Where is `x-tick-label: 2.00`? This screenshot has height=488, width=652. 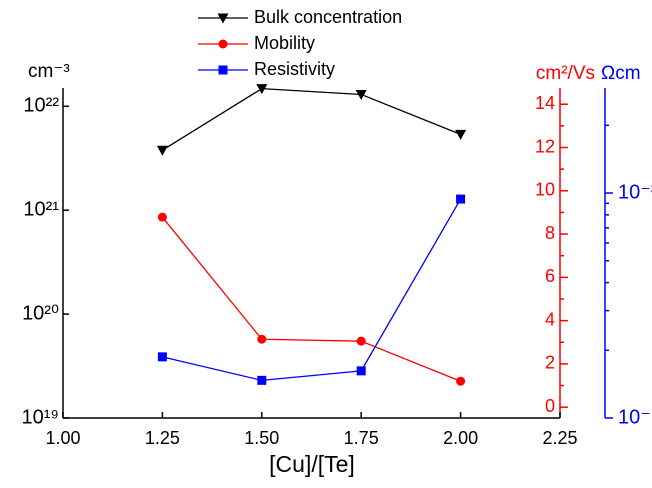 x-tick-label: 2.00 is located at coordinates (460, 438).